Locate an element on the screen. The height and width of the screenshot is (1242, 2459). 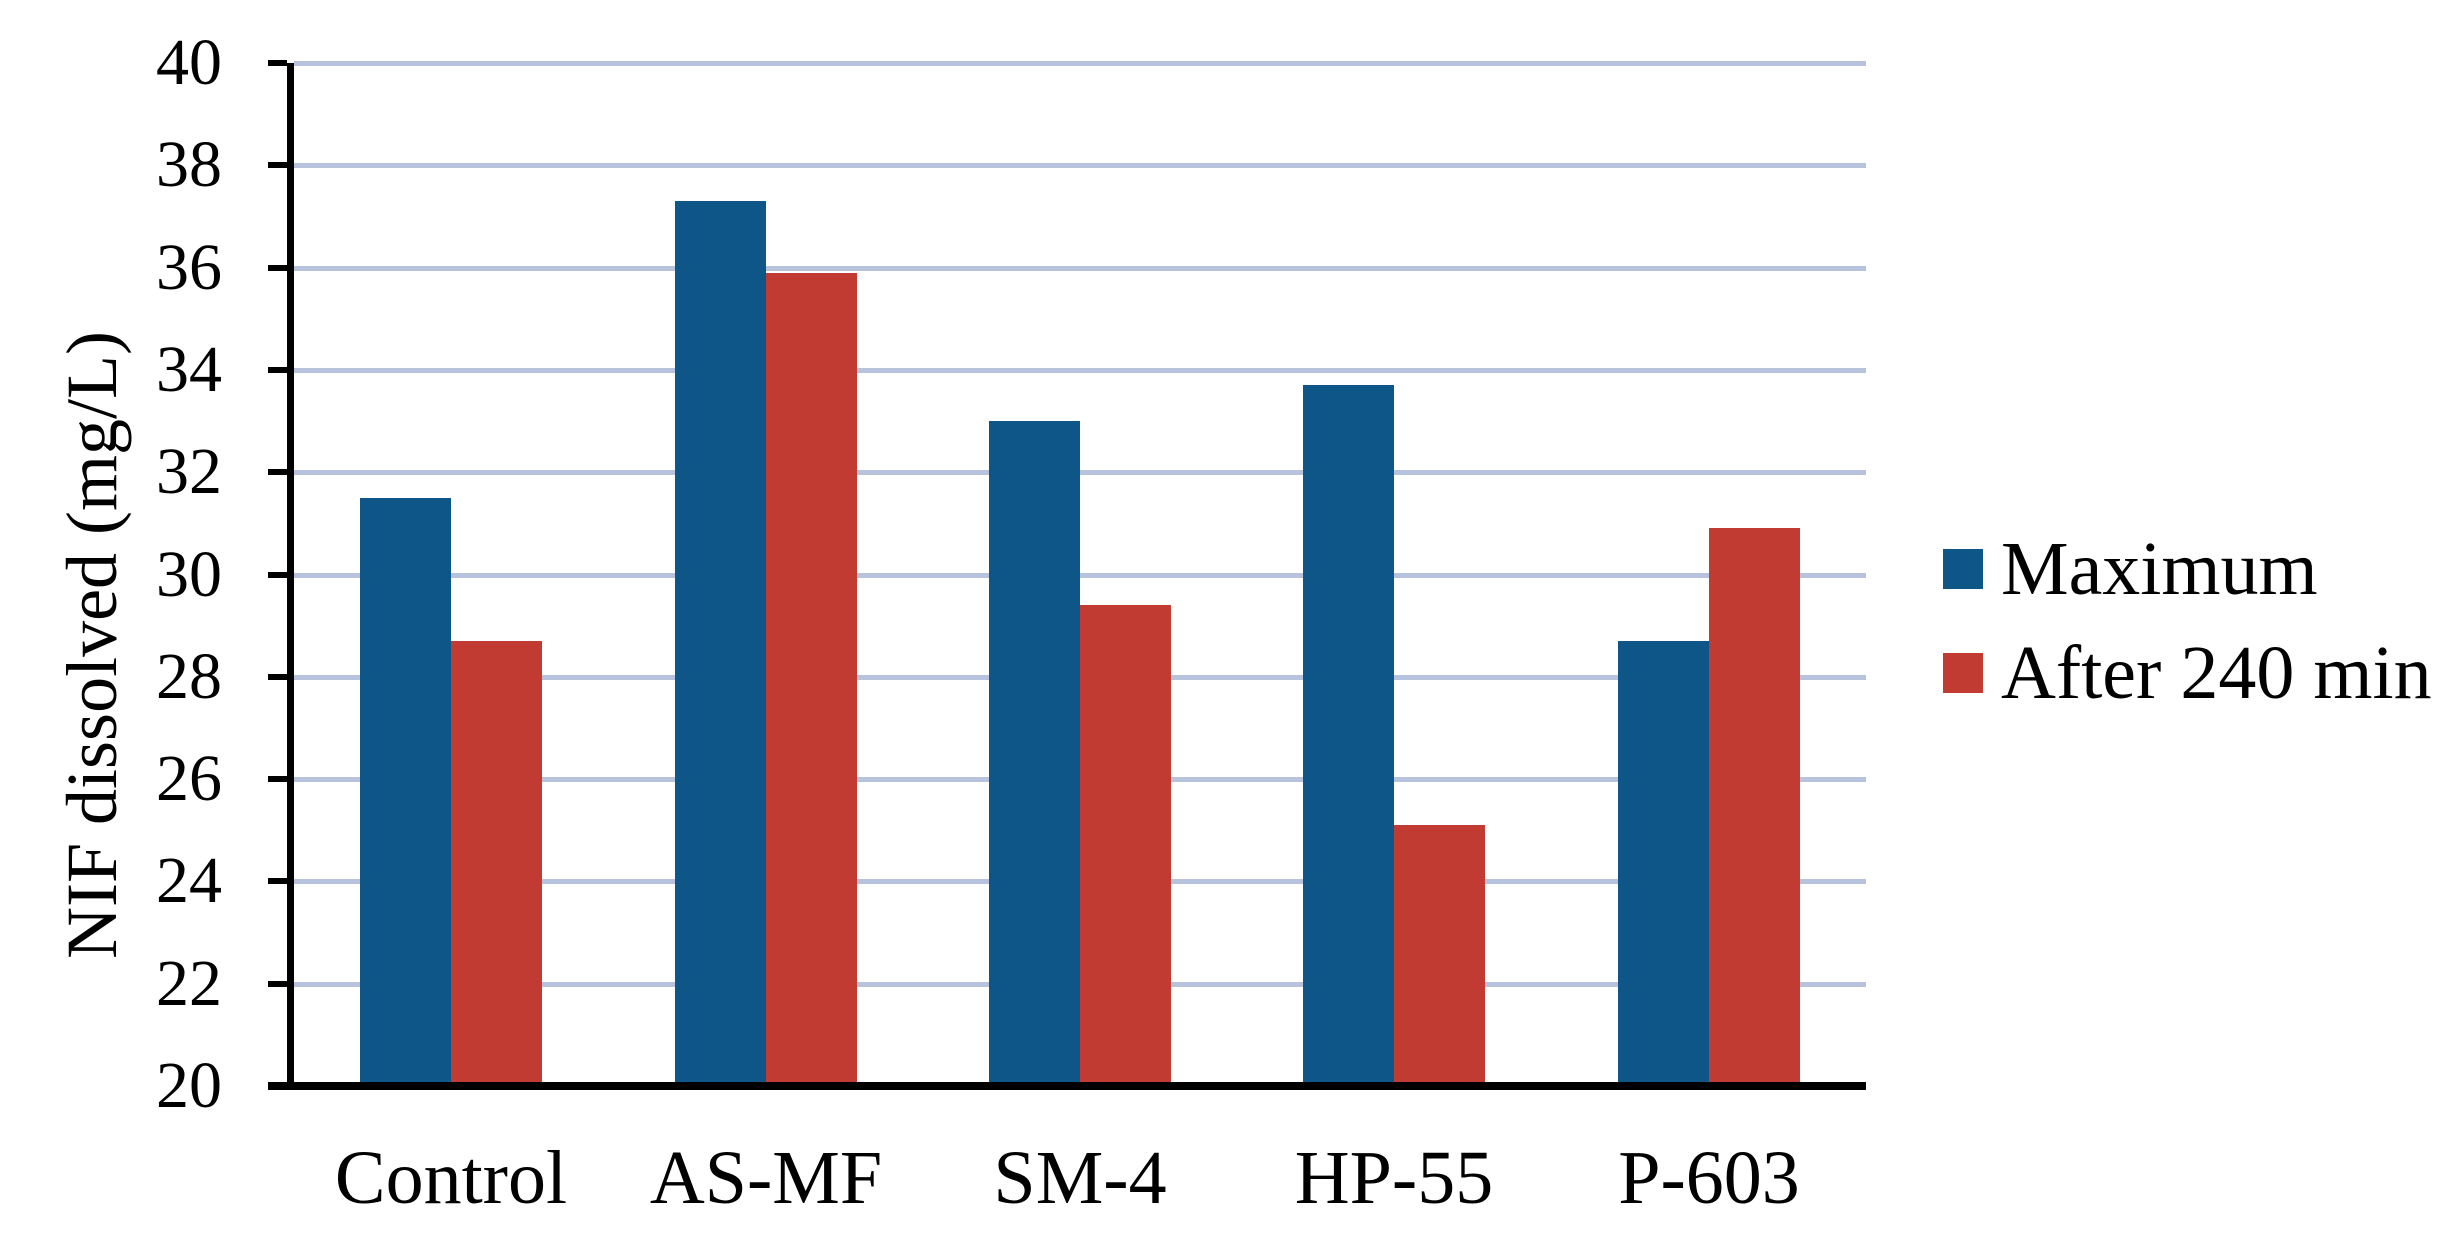
y-tick-label-24: 24 is located at coordinates (189, 881).